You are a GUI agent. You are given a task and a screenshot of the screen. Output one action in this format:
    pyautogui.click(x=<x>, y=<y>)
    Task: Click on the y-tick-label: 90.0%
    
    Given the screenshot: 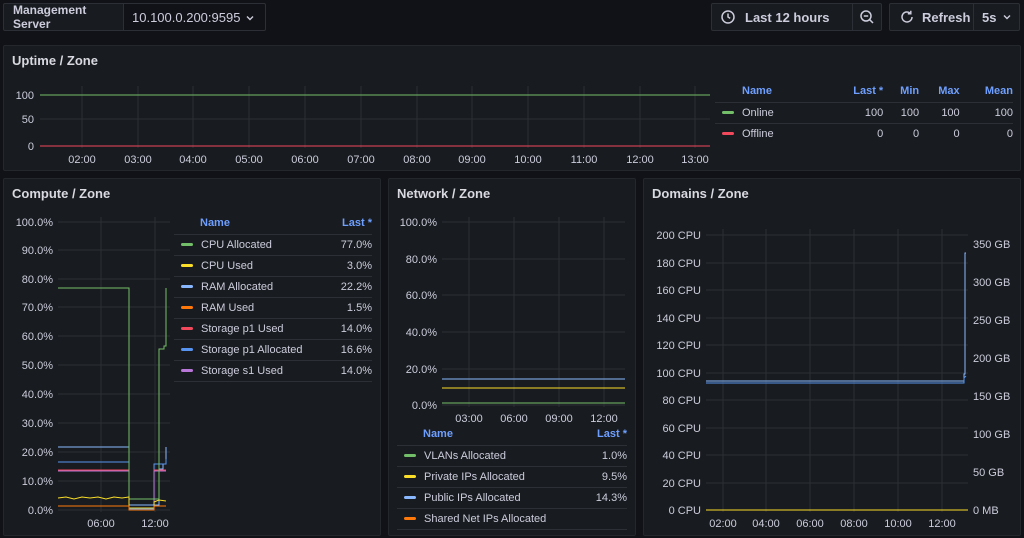 What is the action you would take?
    pyautogui.click(x=37, y=251)
    